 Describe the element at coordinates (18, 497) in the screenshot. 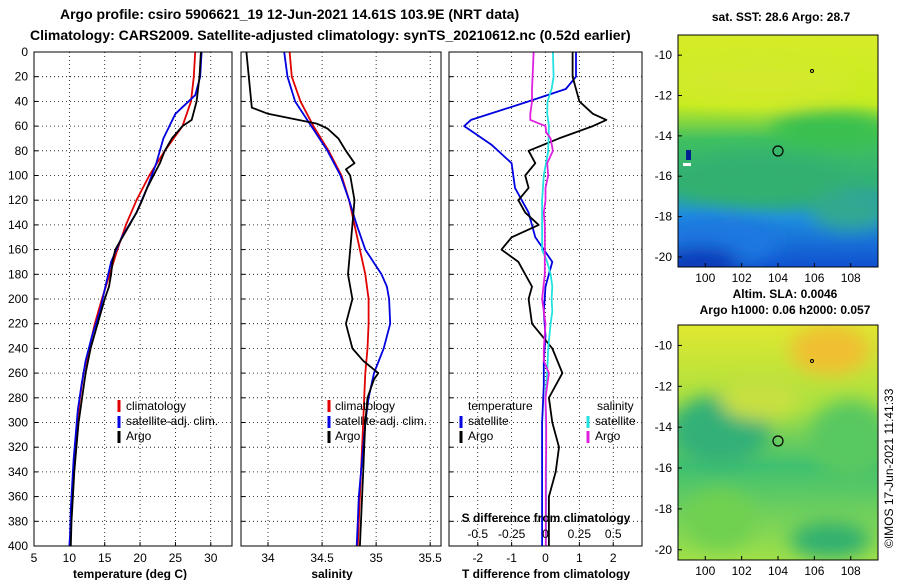

I see `y-tick-label: 360` at that location.